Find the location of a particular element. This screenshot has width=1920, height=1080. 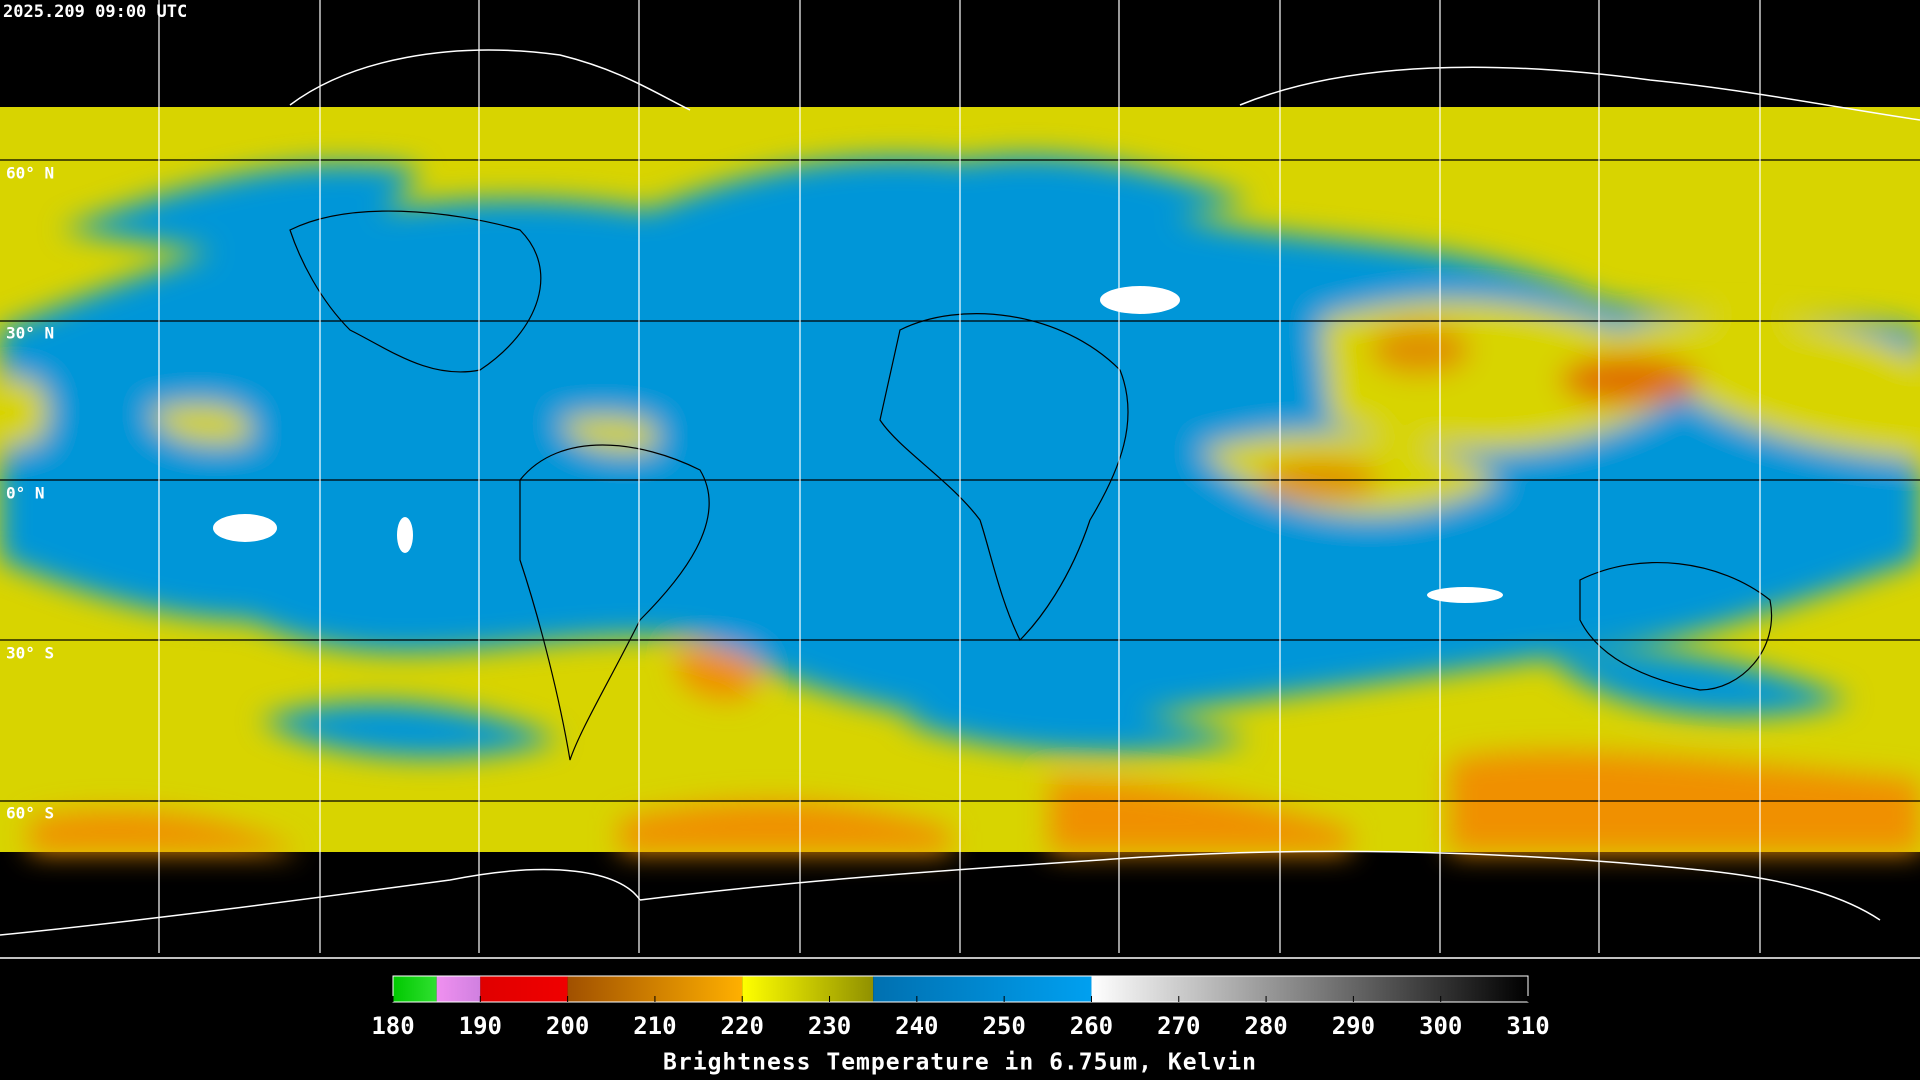

latitude-label: 60° N is located at coordinates (30, 173).